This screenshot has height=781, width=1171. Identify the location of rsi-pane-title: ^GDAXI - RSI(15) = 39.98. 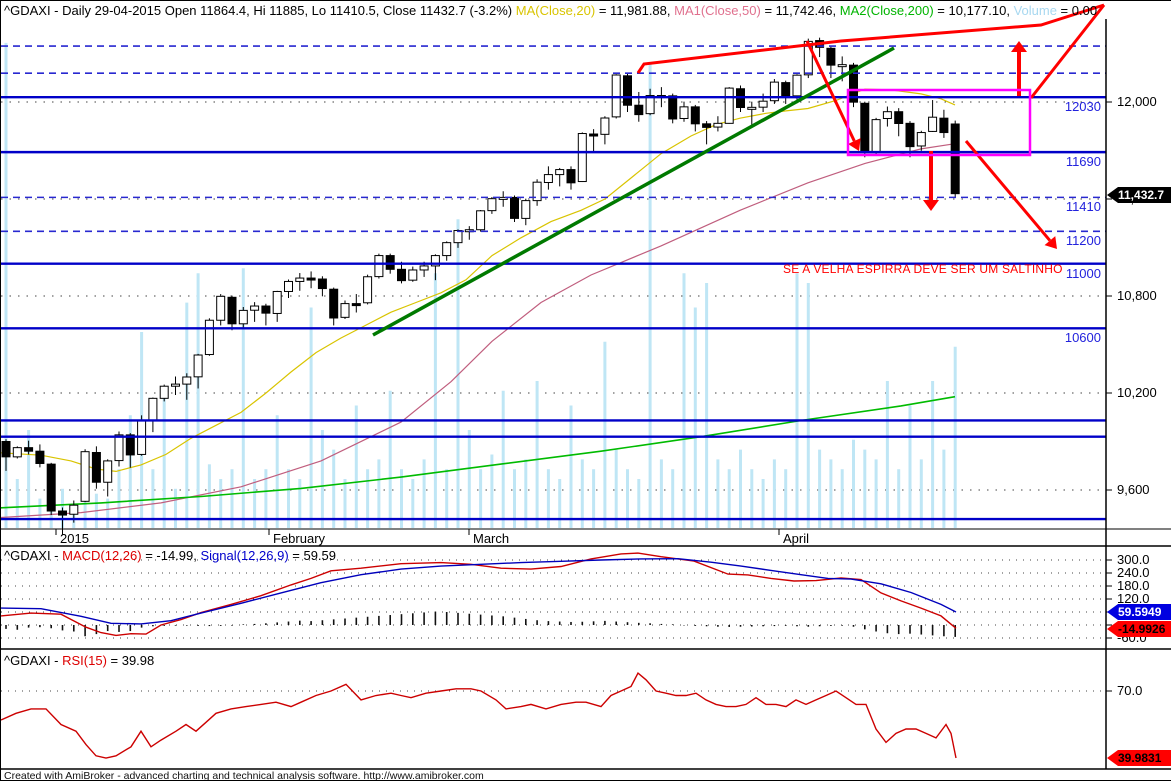
(79, 660).